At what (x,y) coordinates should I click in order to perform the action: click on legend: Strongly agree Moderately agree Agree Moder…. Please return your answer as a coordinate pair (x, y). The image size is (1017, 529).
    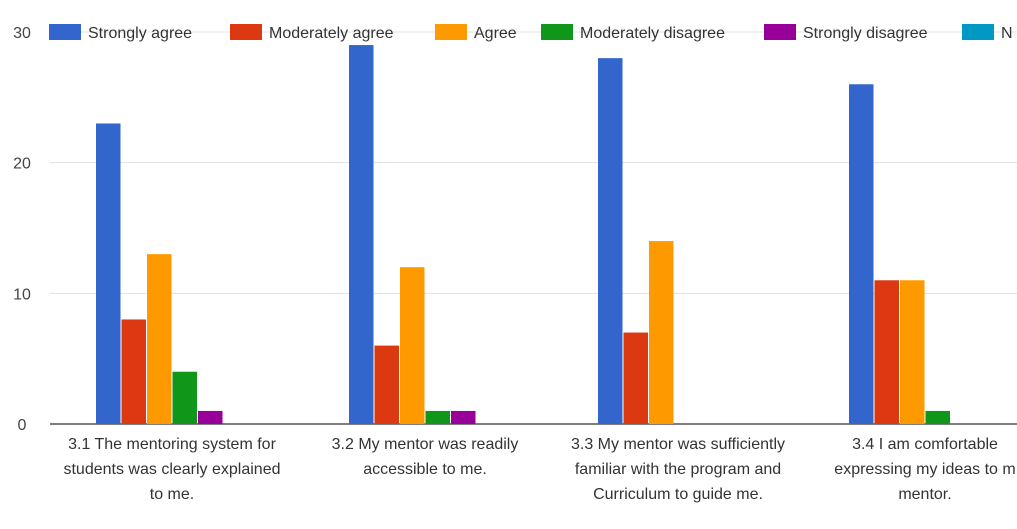
    Looking at the image, I should click on (531, 33).